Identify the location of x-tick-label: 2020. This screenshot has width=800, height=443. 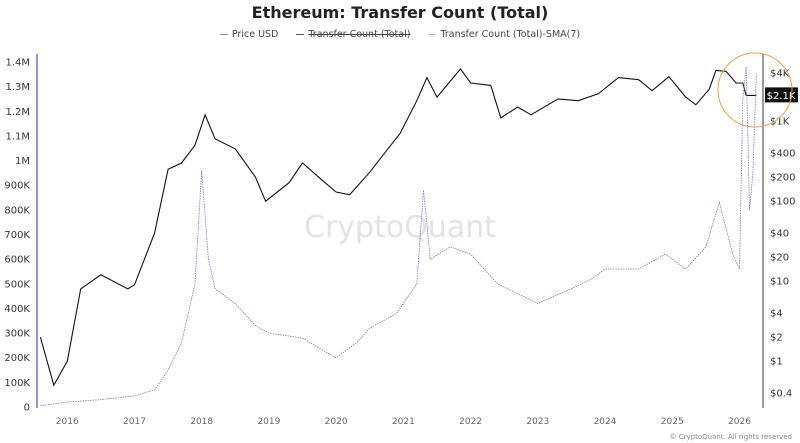
(336, 422).